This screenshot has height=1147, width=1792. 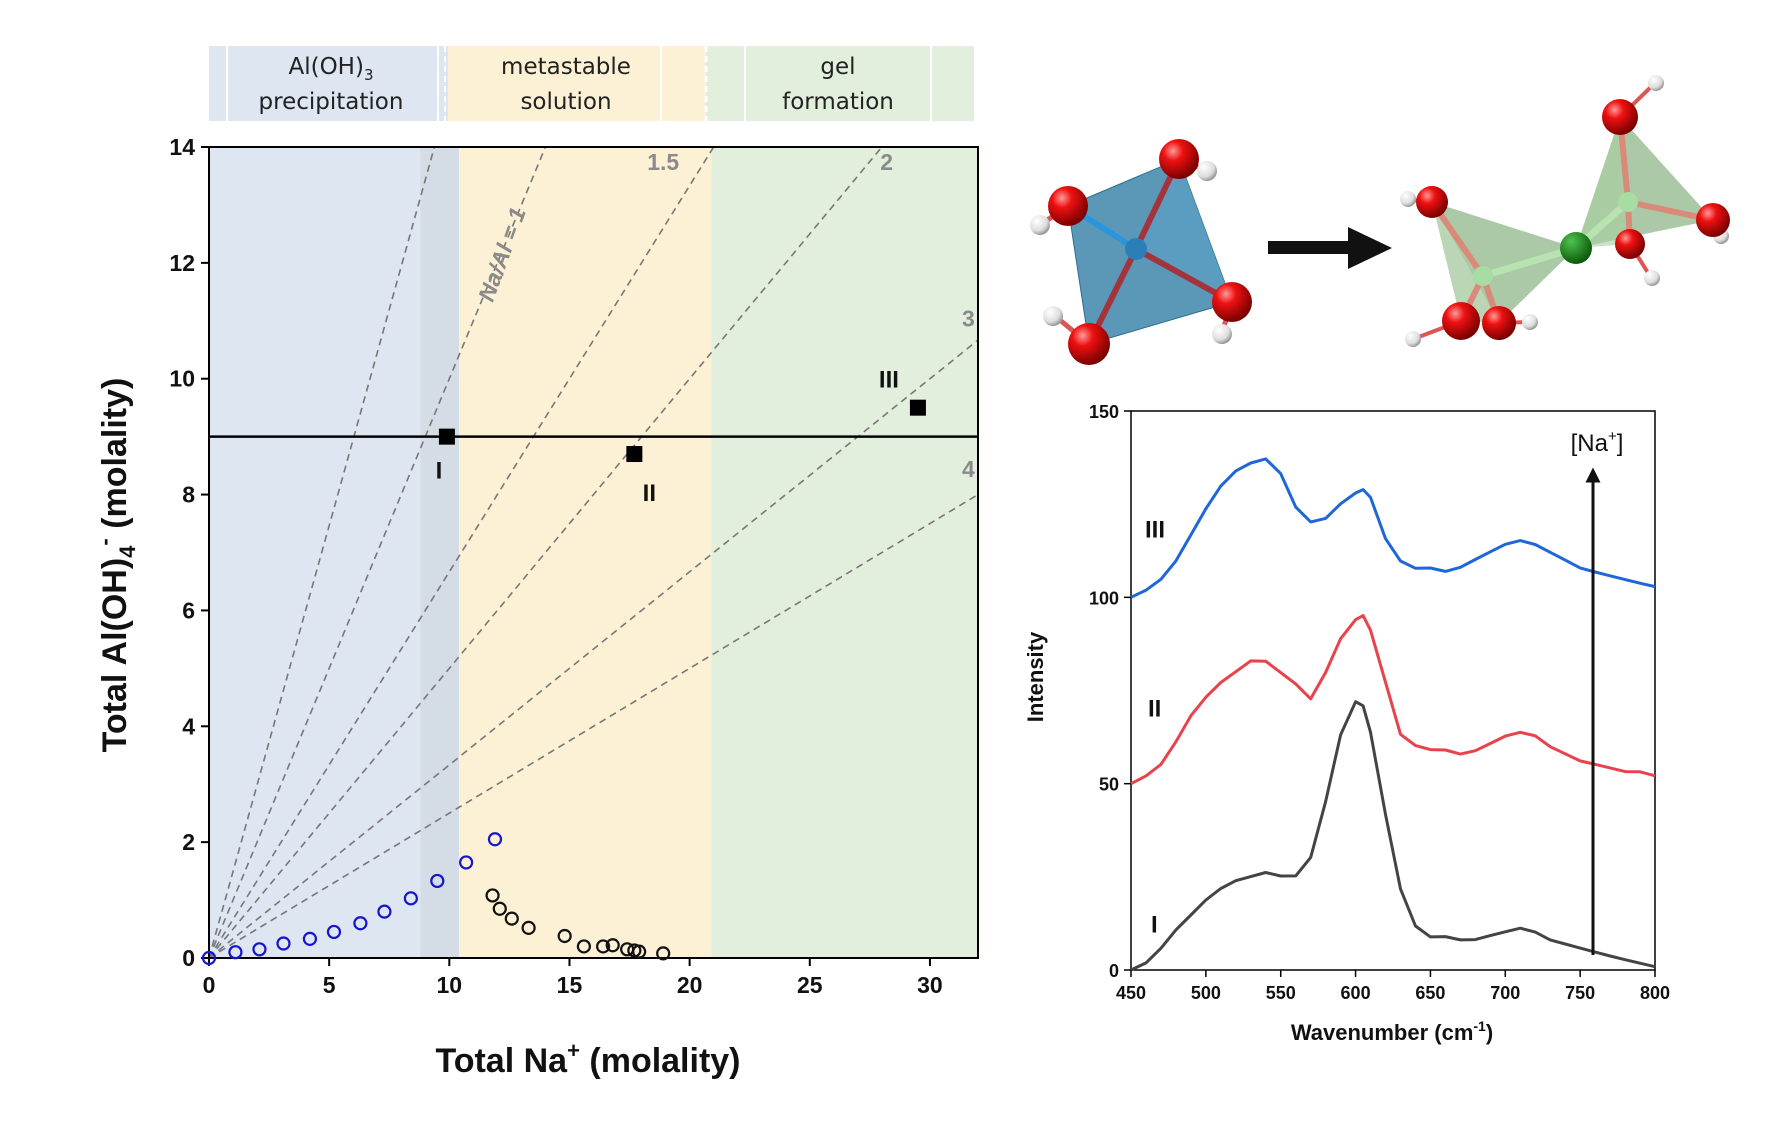 I want to click on regime-precipitation-label-2: precipitation, so click(x=331, y=102).